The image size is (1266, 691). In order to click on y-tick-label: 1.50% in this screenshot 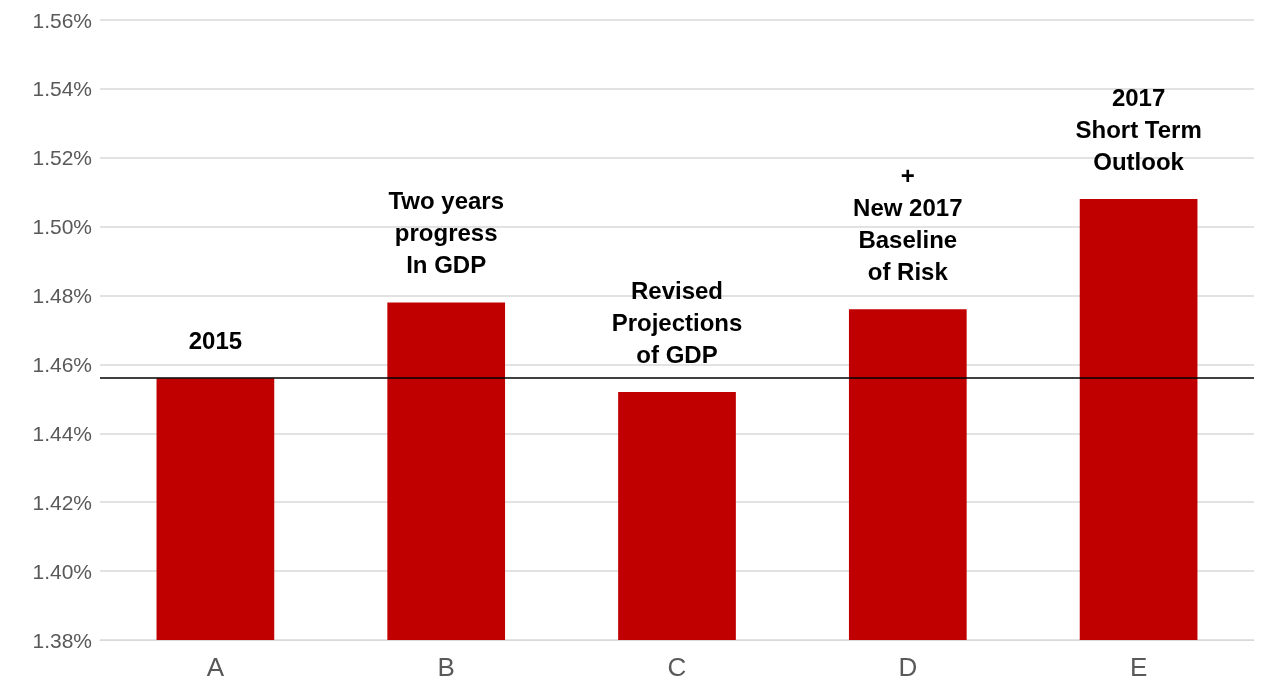, I will do `click(62, 227)`.